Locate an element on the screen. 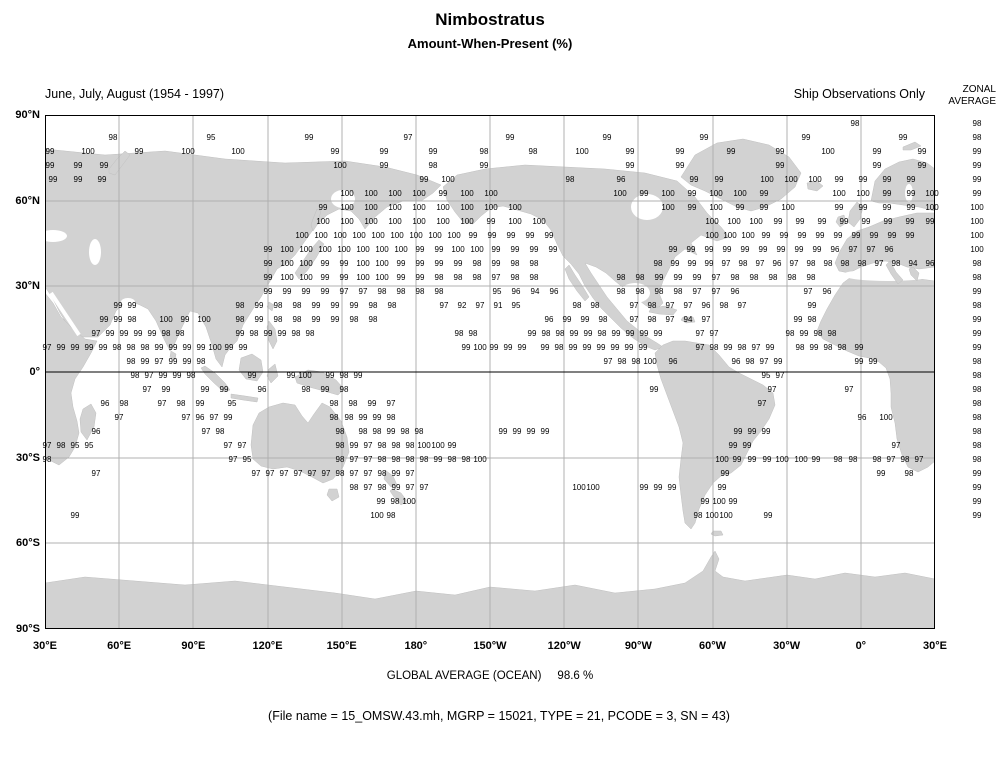 The height and width of the screenshot is (760, 998). land-new-zealand-north is located at coordinates (390, 478).